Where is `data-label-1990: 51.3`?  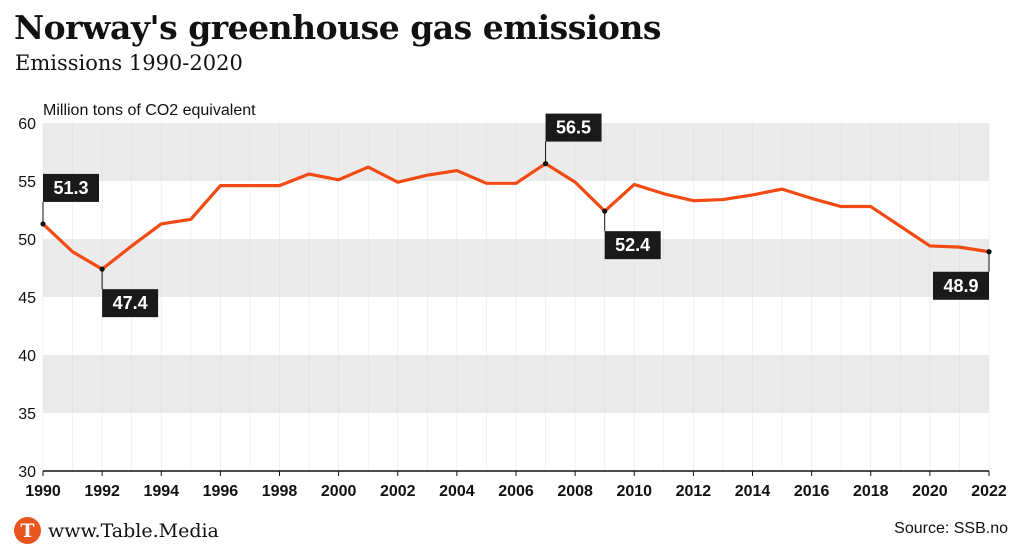 data-label-1990: 51.3 is located at coordinates (69, 200).